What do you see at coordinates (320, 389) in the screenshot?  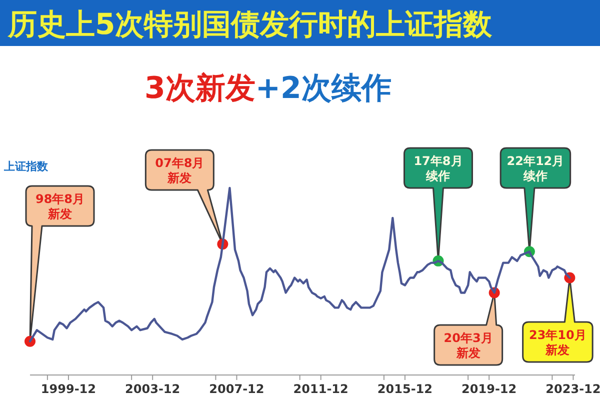 I see `x-tick-label: 2011-12` at bounding box center [320, 389].